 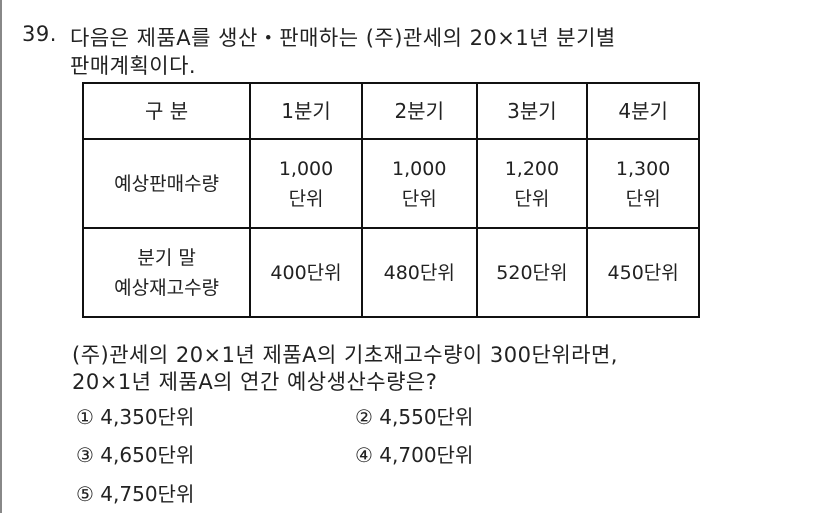 What do you see at coordinates (166, 111) in the screenshot?
I see `header-cell: 구 분` at bounding box center [166, 111].